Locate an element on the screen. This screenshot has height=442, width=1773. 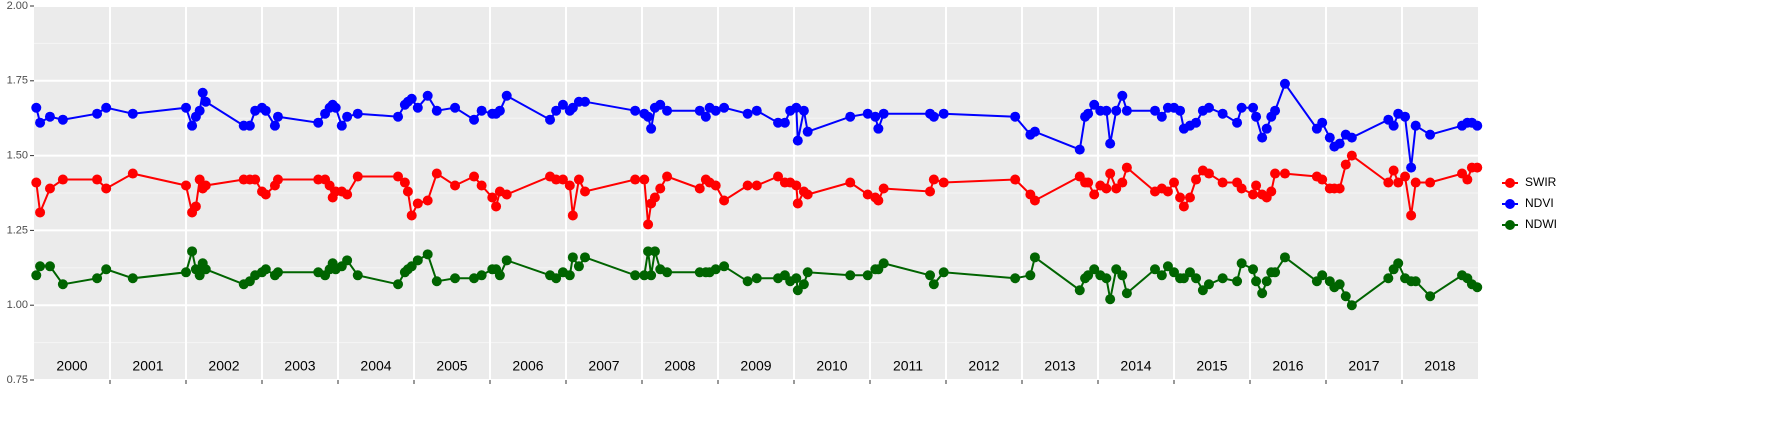
year-label: 2016 is located at coordinates (1287, 366).